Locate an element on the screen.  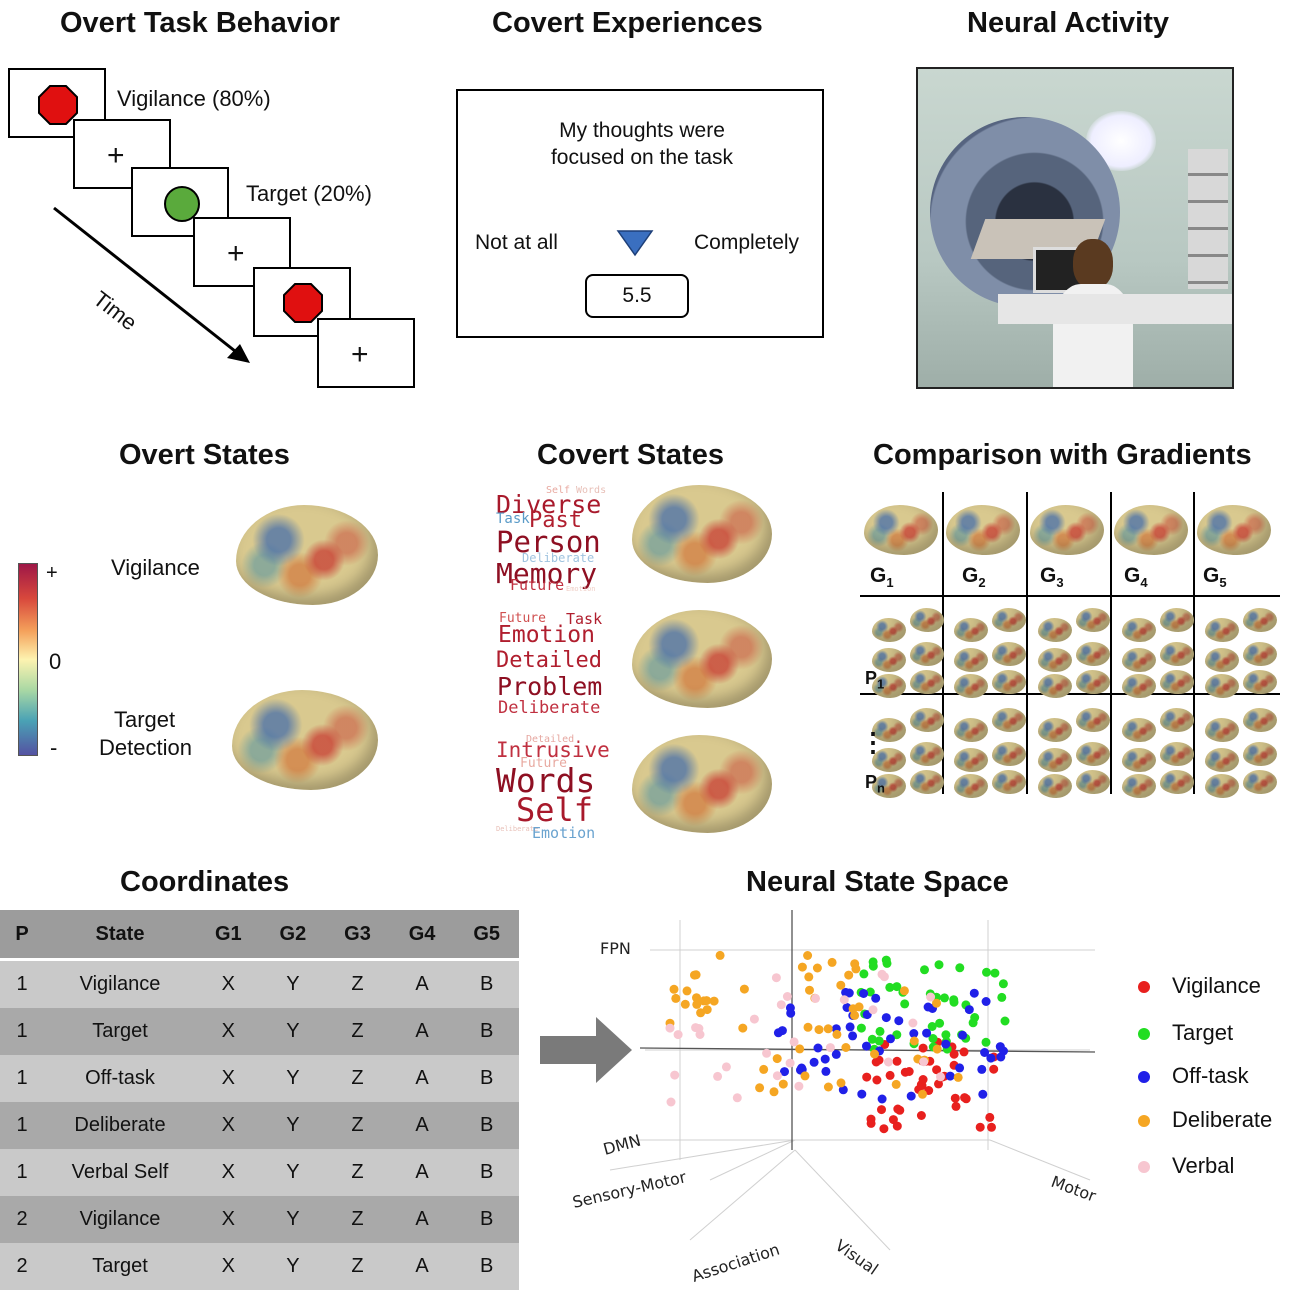
legend-target: Target is located at coordinates (1185, 1033).